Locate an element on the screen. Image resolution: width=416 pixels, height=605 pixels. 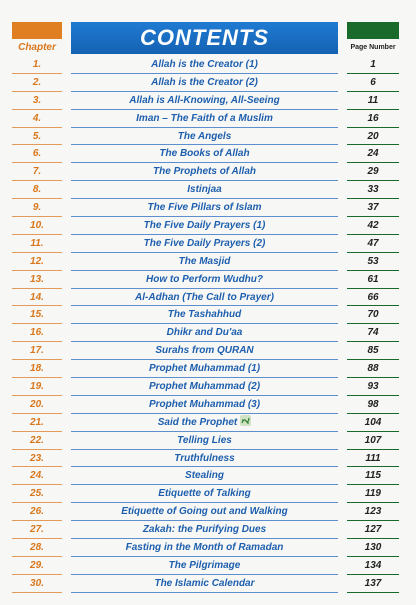
table-row: 21. Said the Prophet 104 is located at coordinates (208, 423).